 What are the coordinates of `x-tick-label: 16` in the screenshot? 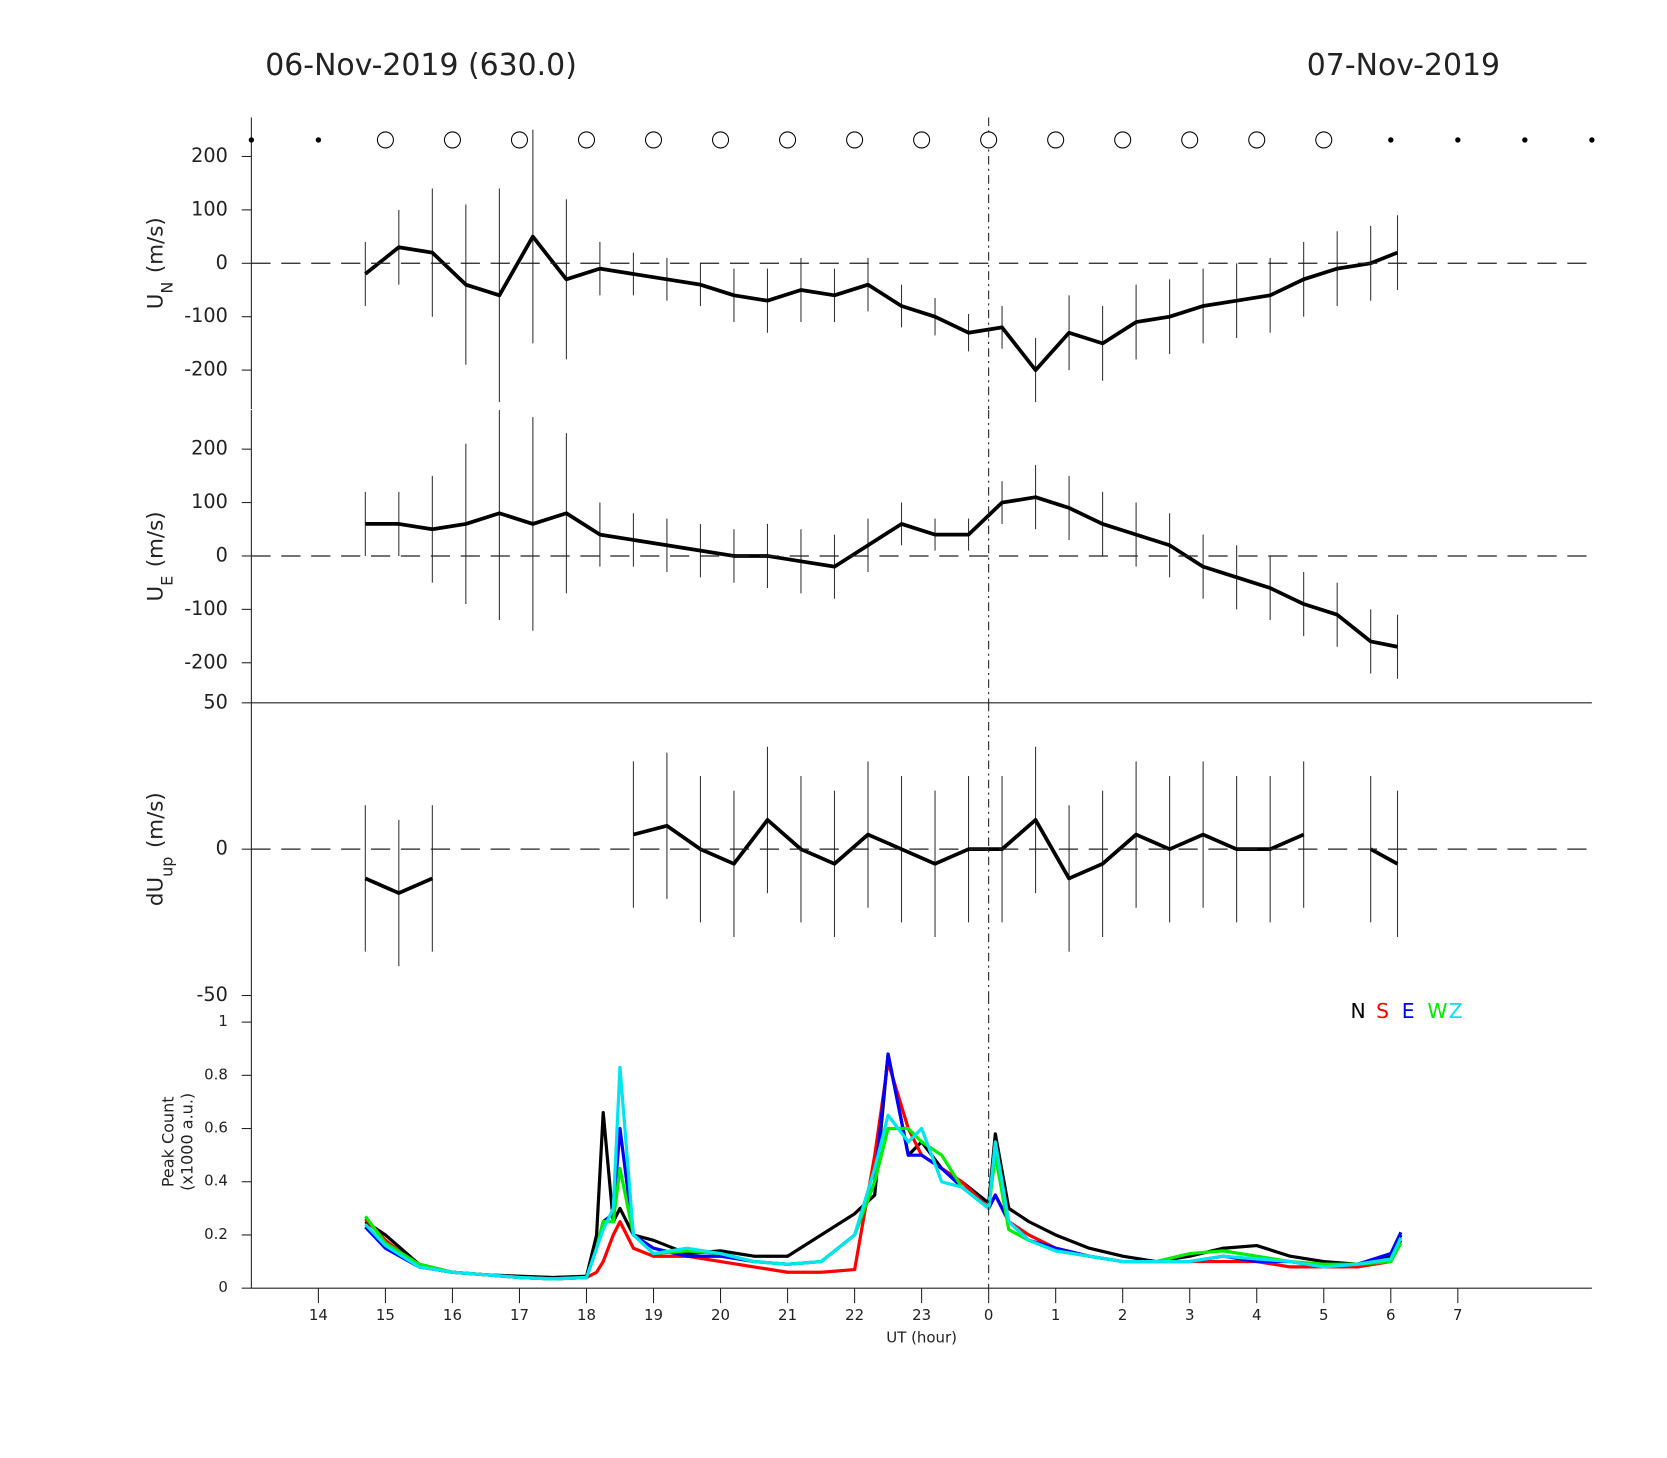 It's located at (452, 1315).